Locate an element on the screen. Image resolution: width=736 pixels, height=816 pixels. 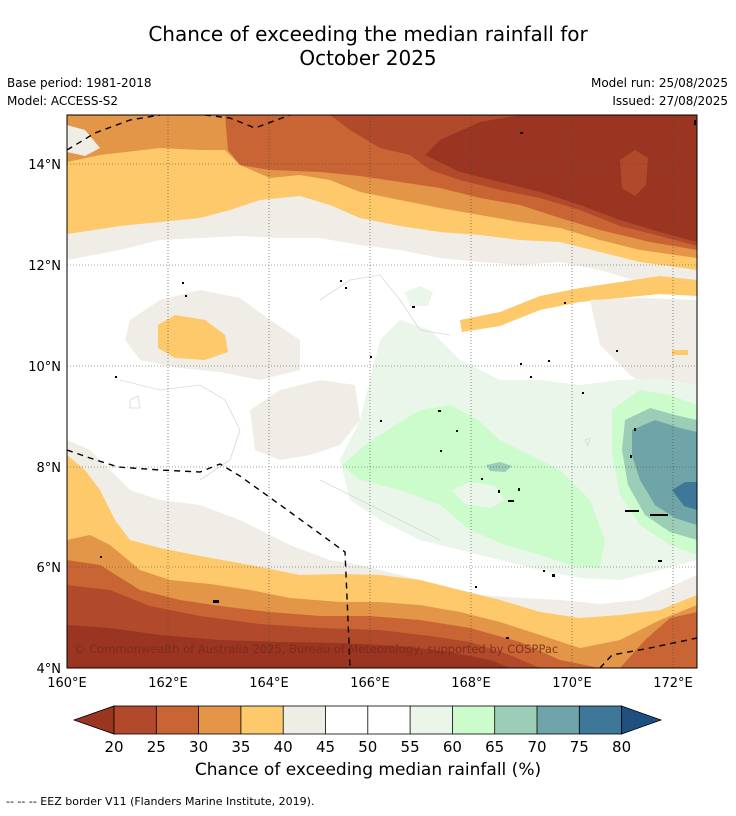
lat-tick-12: 12°N is located at coordinates (44, 266).